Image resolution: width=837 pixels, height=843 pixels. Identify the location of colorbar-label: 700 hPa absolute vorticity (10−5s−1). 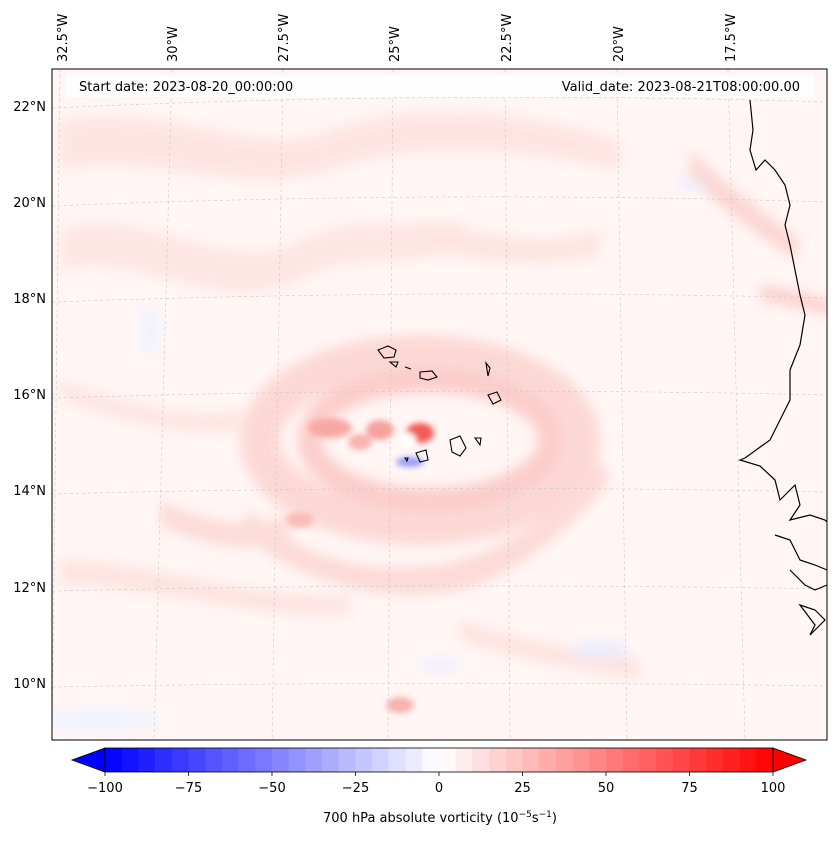
(440, 818).